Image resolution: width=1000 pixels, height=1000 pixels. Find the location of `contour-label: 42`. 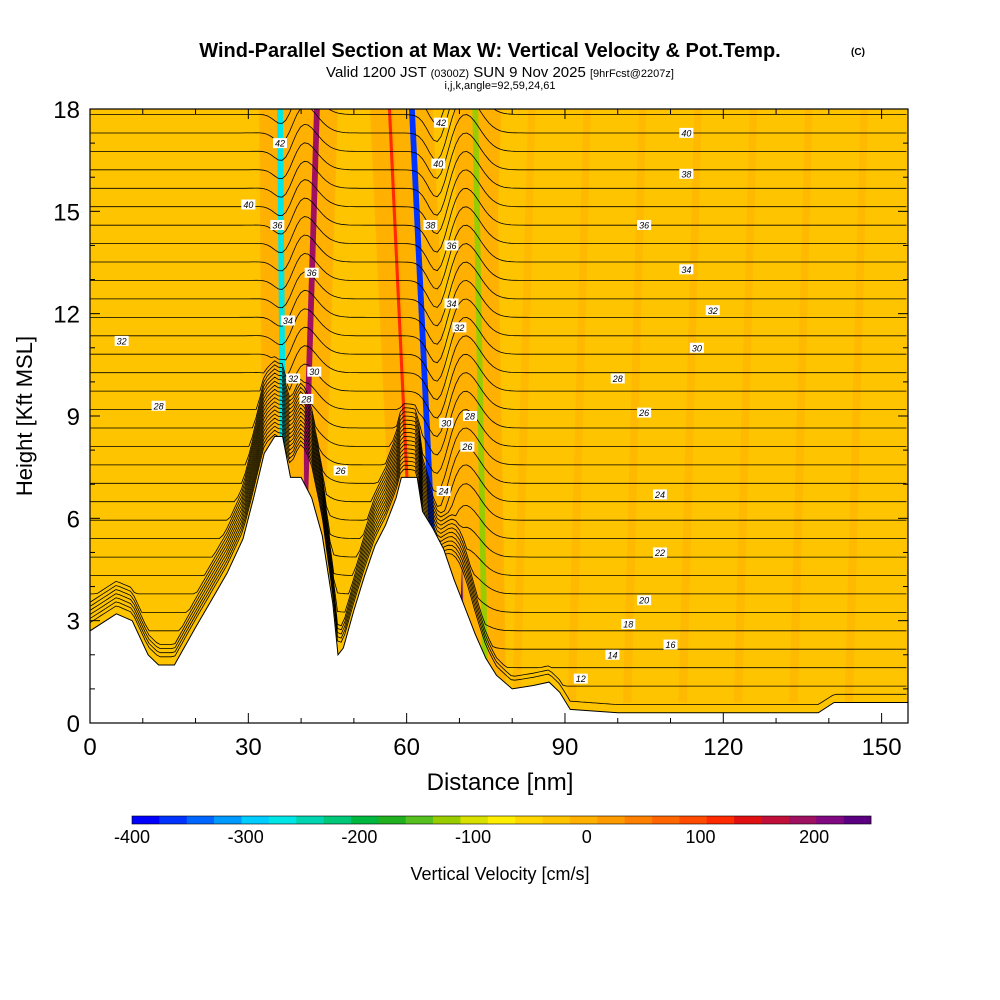

contour-label: 42 is located at coordinates (279, 143).